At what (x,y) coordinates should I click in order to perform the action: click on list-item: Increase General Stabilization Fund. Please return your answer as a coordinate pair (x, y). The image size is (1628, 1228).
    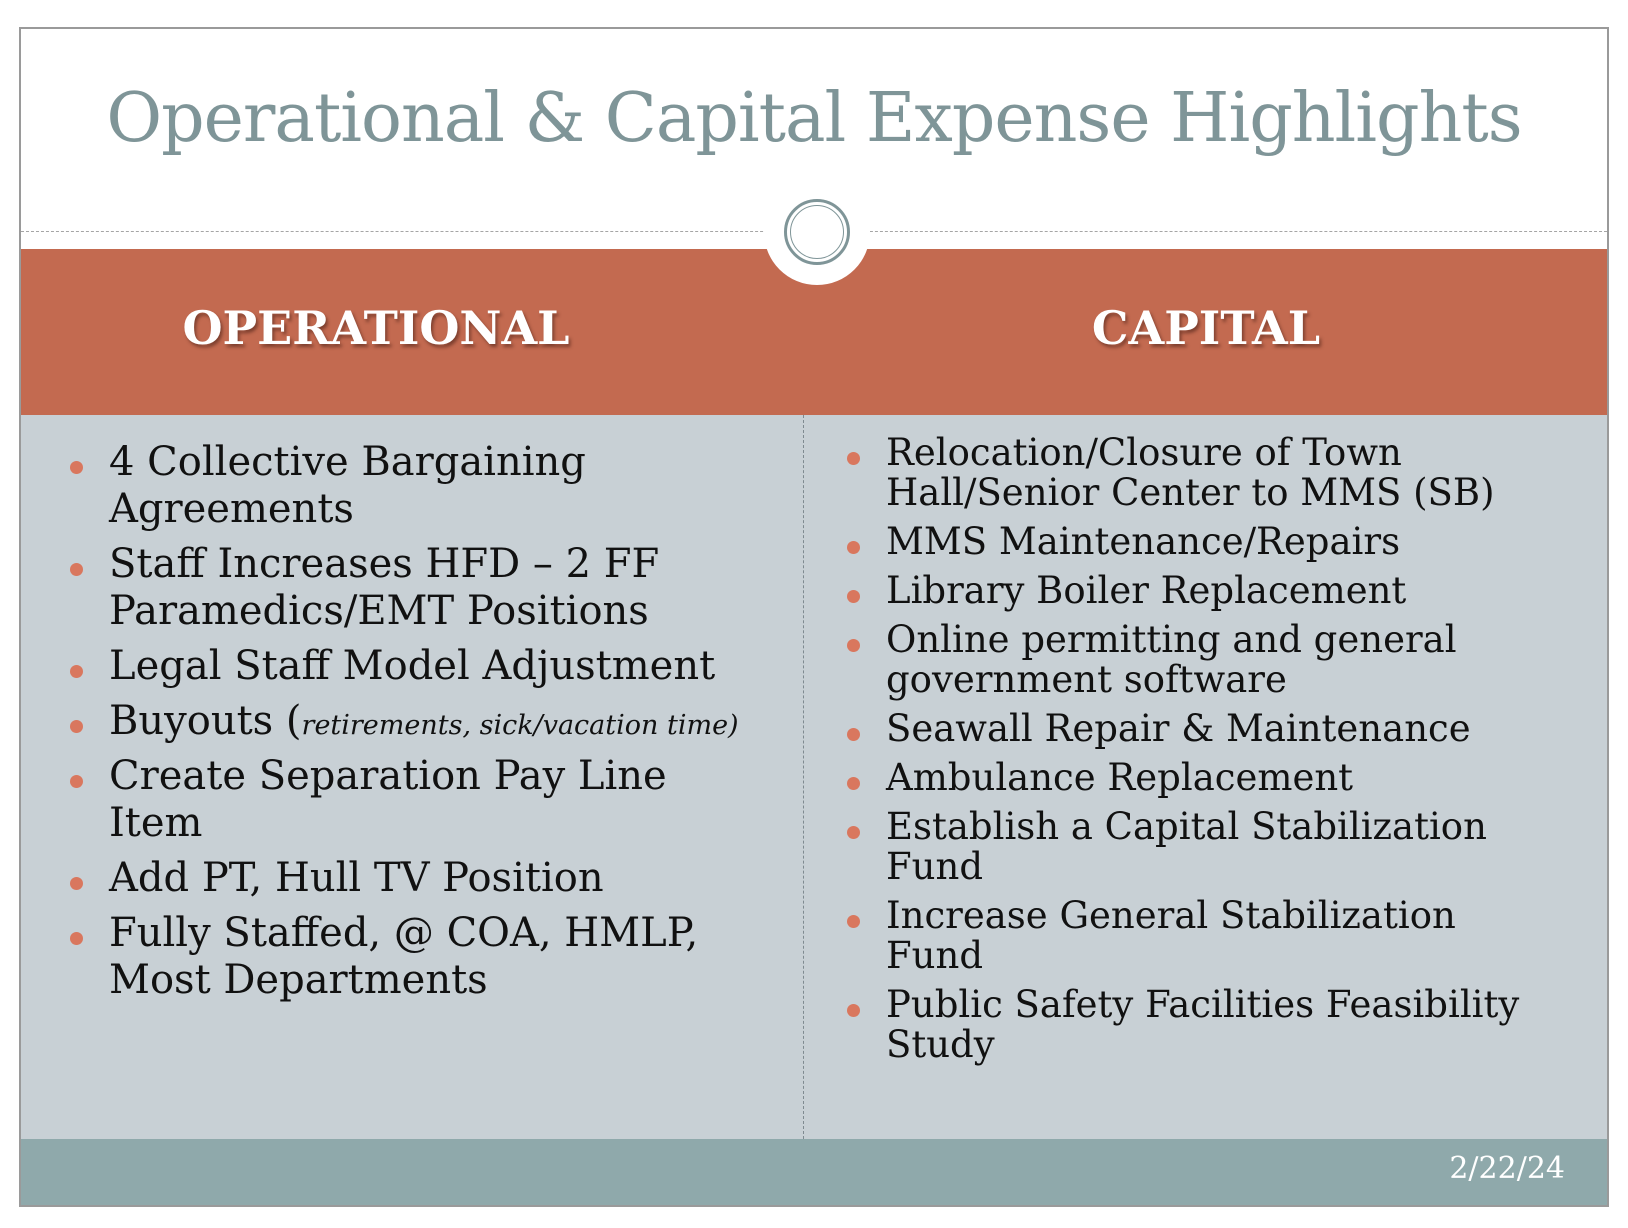
    Looking at the image, I should click on (1203, 936).